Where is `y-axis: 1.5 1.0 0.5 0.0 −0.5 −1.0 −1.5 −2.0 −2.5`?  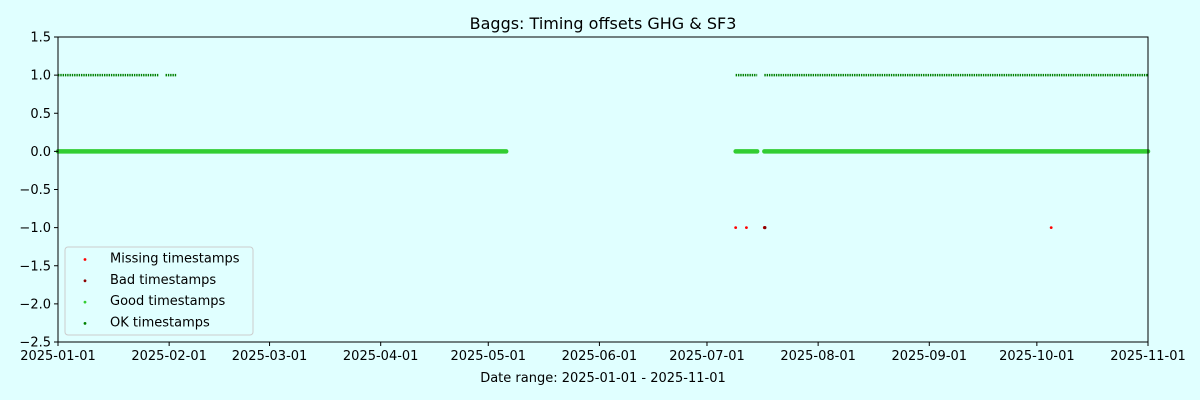
y-axis: 1.5 1.0 0.5 0.0 −0.5 −1.0 −1.5 −2.0 −2.5 is located at coordinates (38, 191).